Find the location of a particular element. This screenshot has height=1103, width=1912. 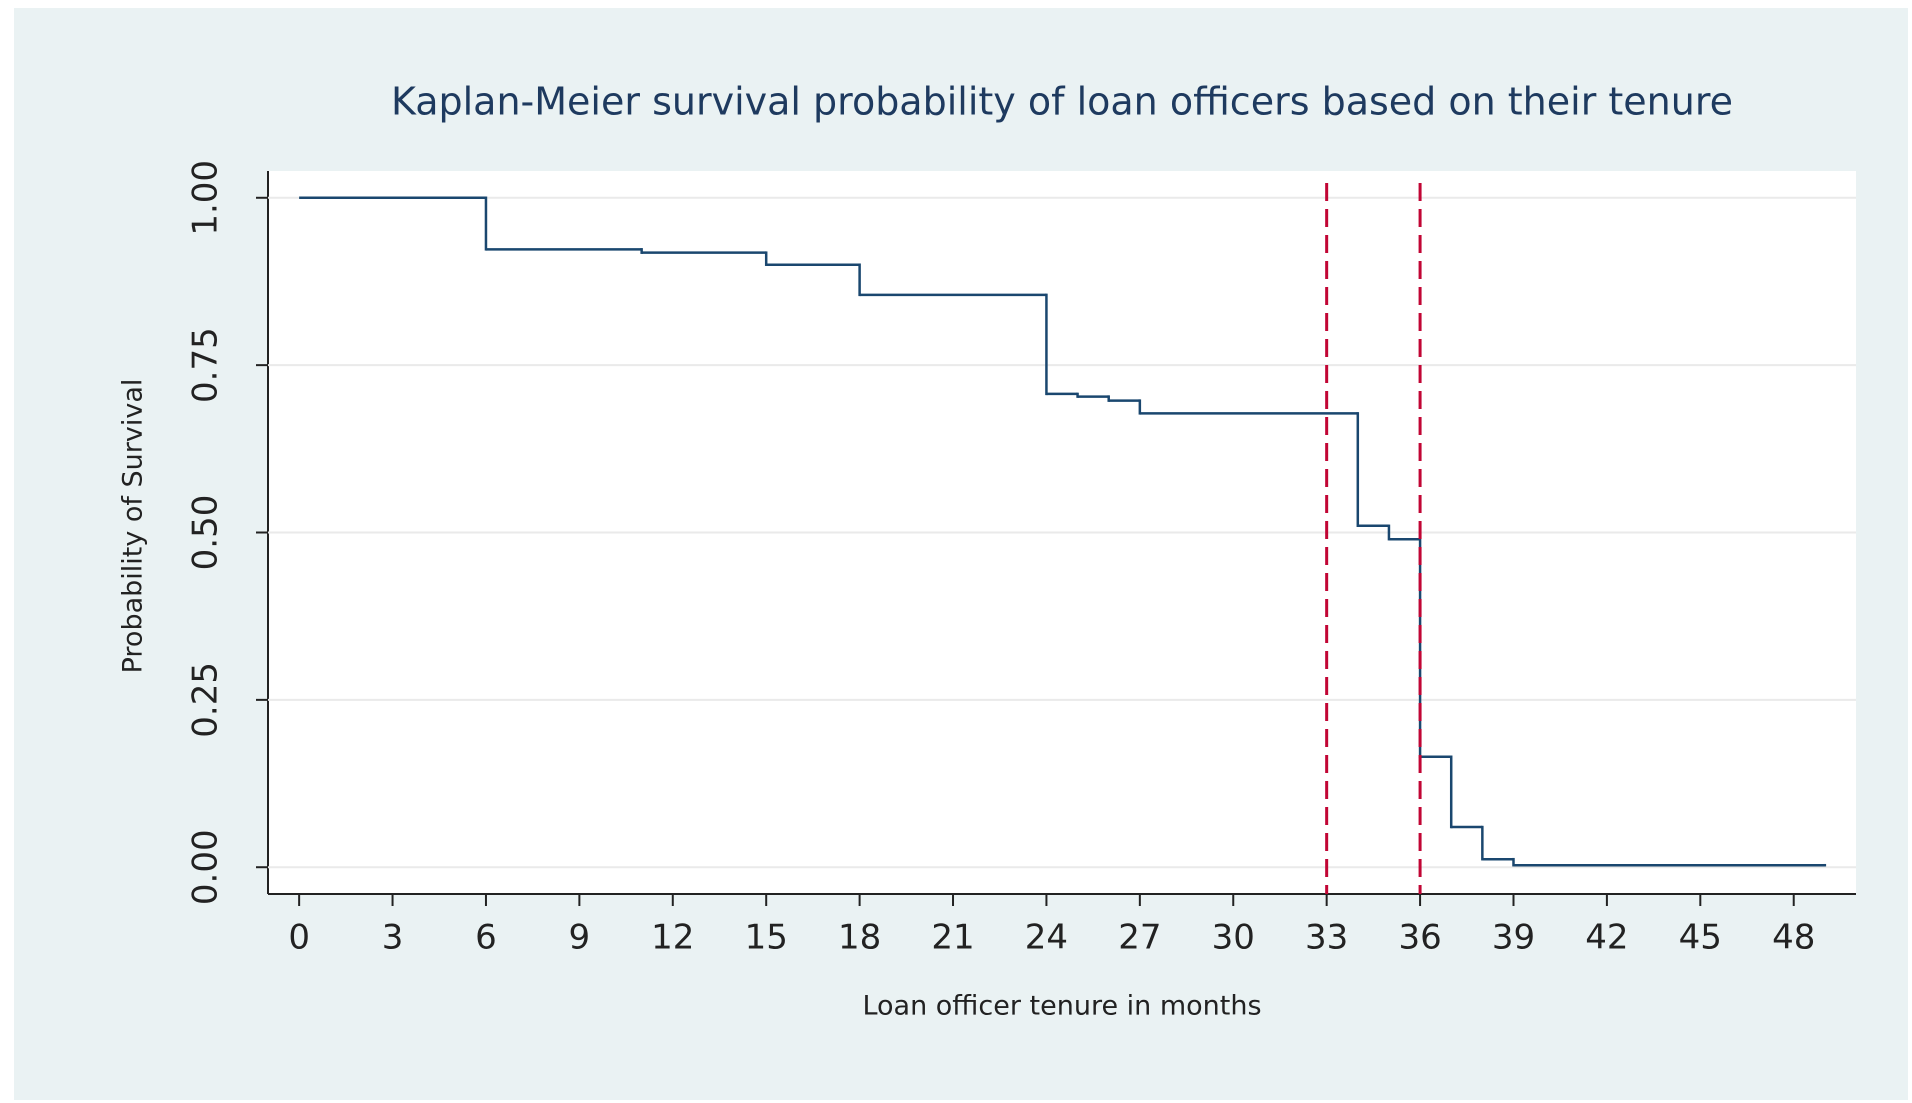

x-tick-label: 0 is located at coordinates (299, 938).